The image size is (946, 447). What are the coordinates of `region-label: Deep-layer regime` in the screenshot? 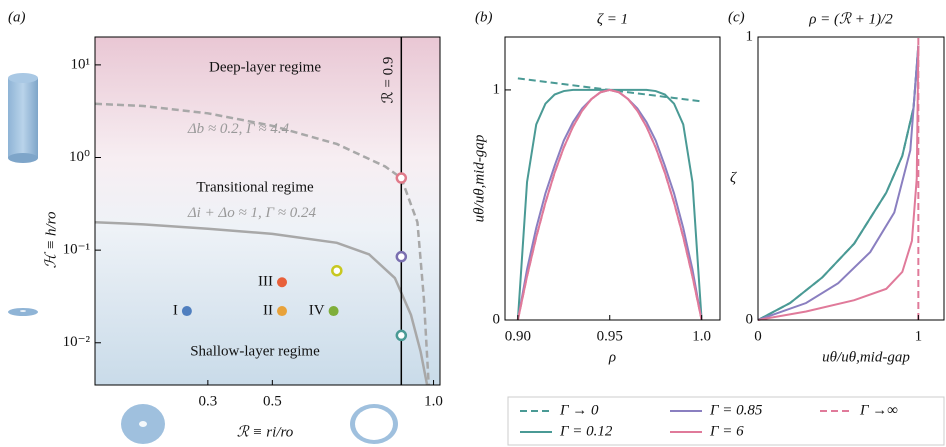 It's located at (265, 67).